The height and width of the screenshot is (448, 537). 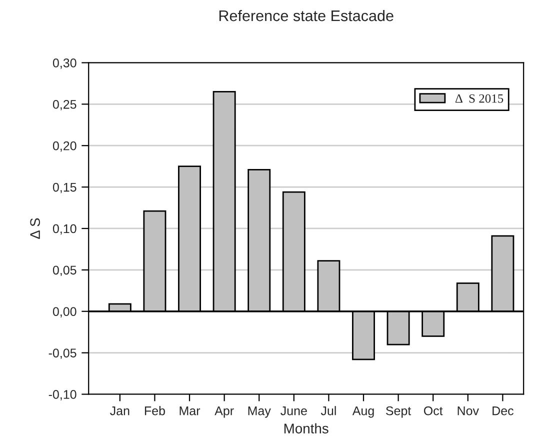 I want to click on x-tick-label: June, so click(x=293, y=411).